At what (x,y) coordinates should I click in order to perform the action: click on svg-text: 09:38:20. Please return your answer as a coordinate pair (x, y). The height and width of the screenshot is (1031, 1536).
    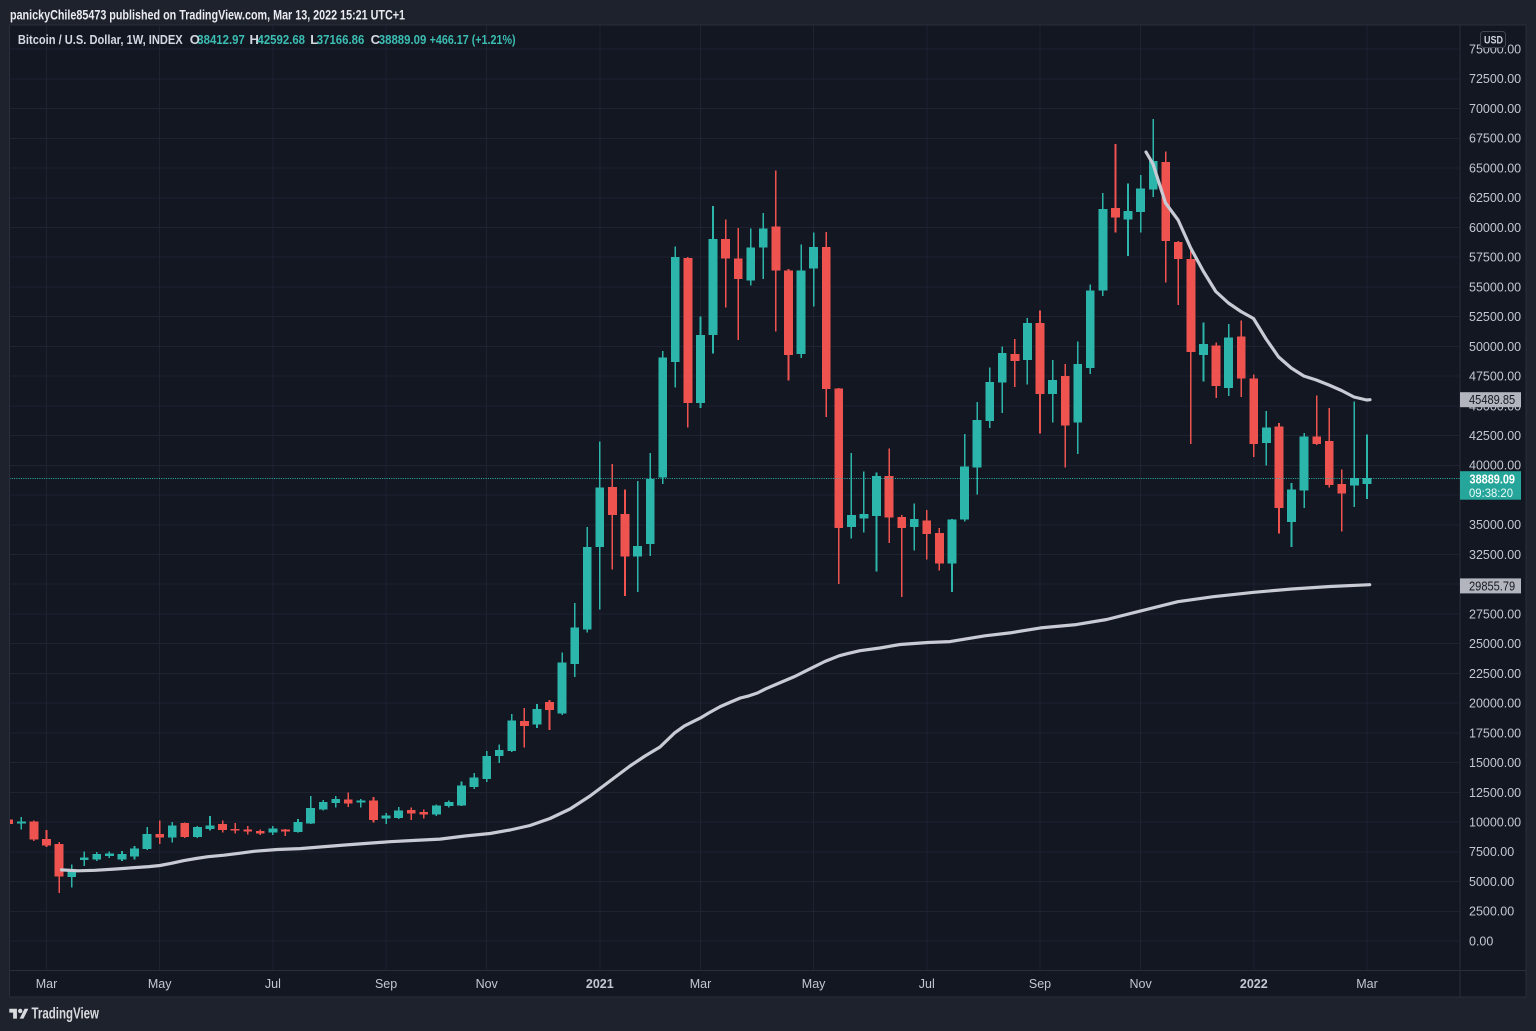
    Looking at the image, I should click on (1491, 493).